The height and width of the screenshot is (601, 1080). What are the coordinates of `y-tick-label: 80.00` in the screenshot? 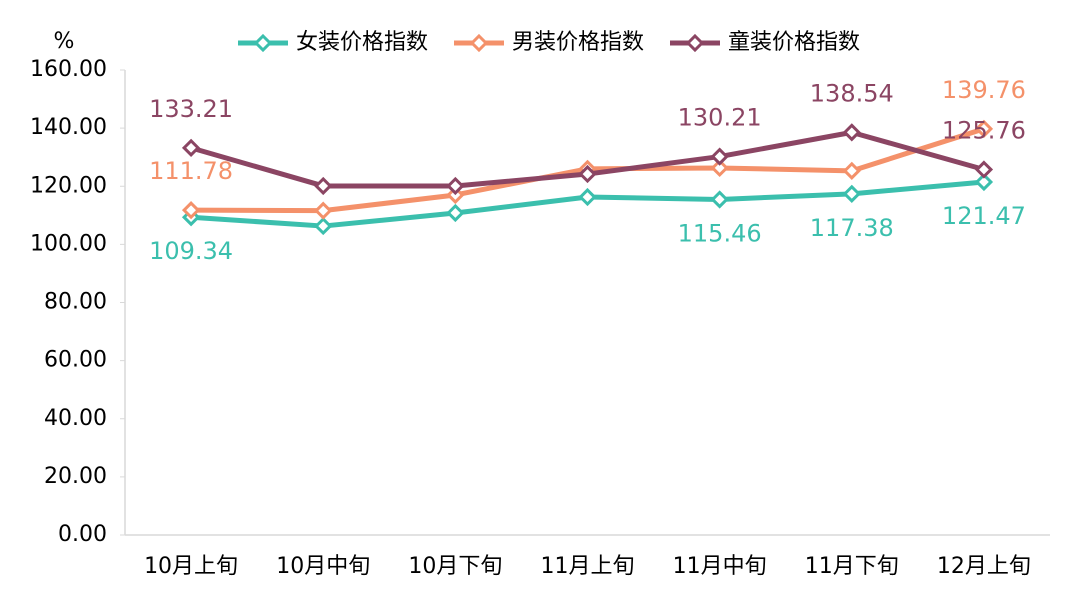 It's located at (75, 302).